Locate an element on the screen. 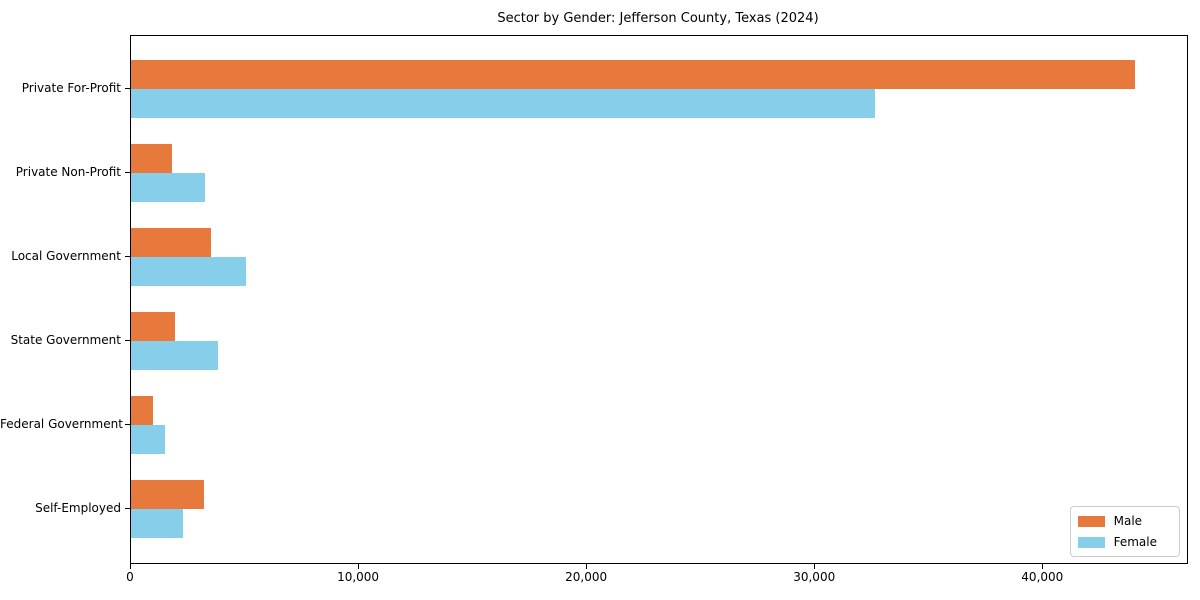 This screenshot has width=1200, height=600. y-tick-state-government is located at coordinates (127, 340).